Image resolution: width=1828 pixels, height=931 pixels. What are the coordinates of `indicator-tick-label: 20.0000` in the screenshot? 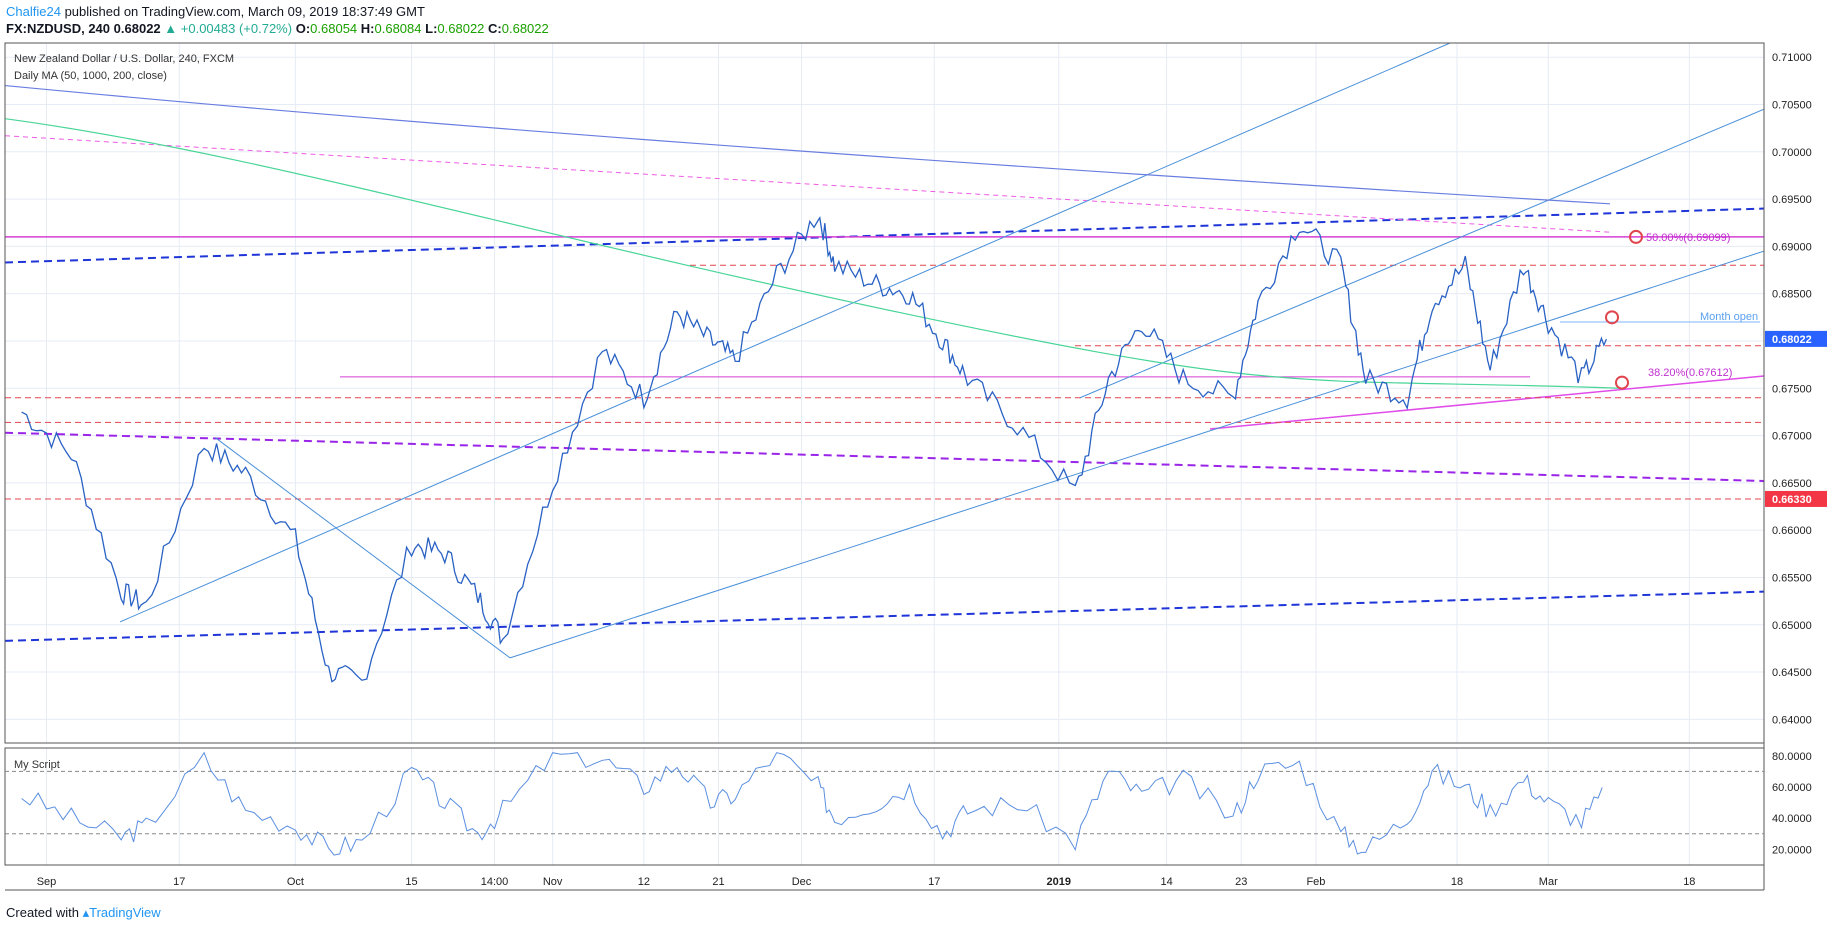 It's located at (1792, 850).